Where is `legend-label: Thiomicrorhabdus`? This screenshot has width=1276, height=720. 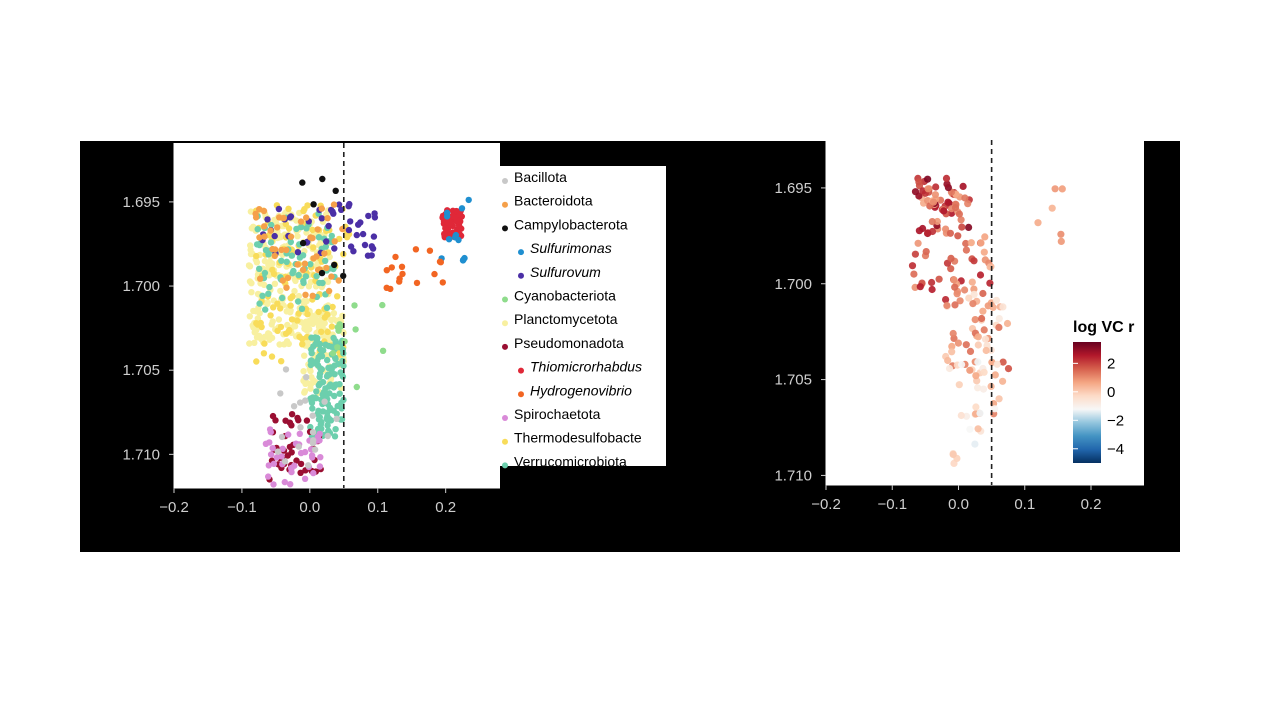
legend-label: Thiomicrorhabdus is located at coordinates (586, 367).